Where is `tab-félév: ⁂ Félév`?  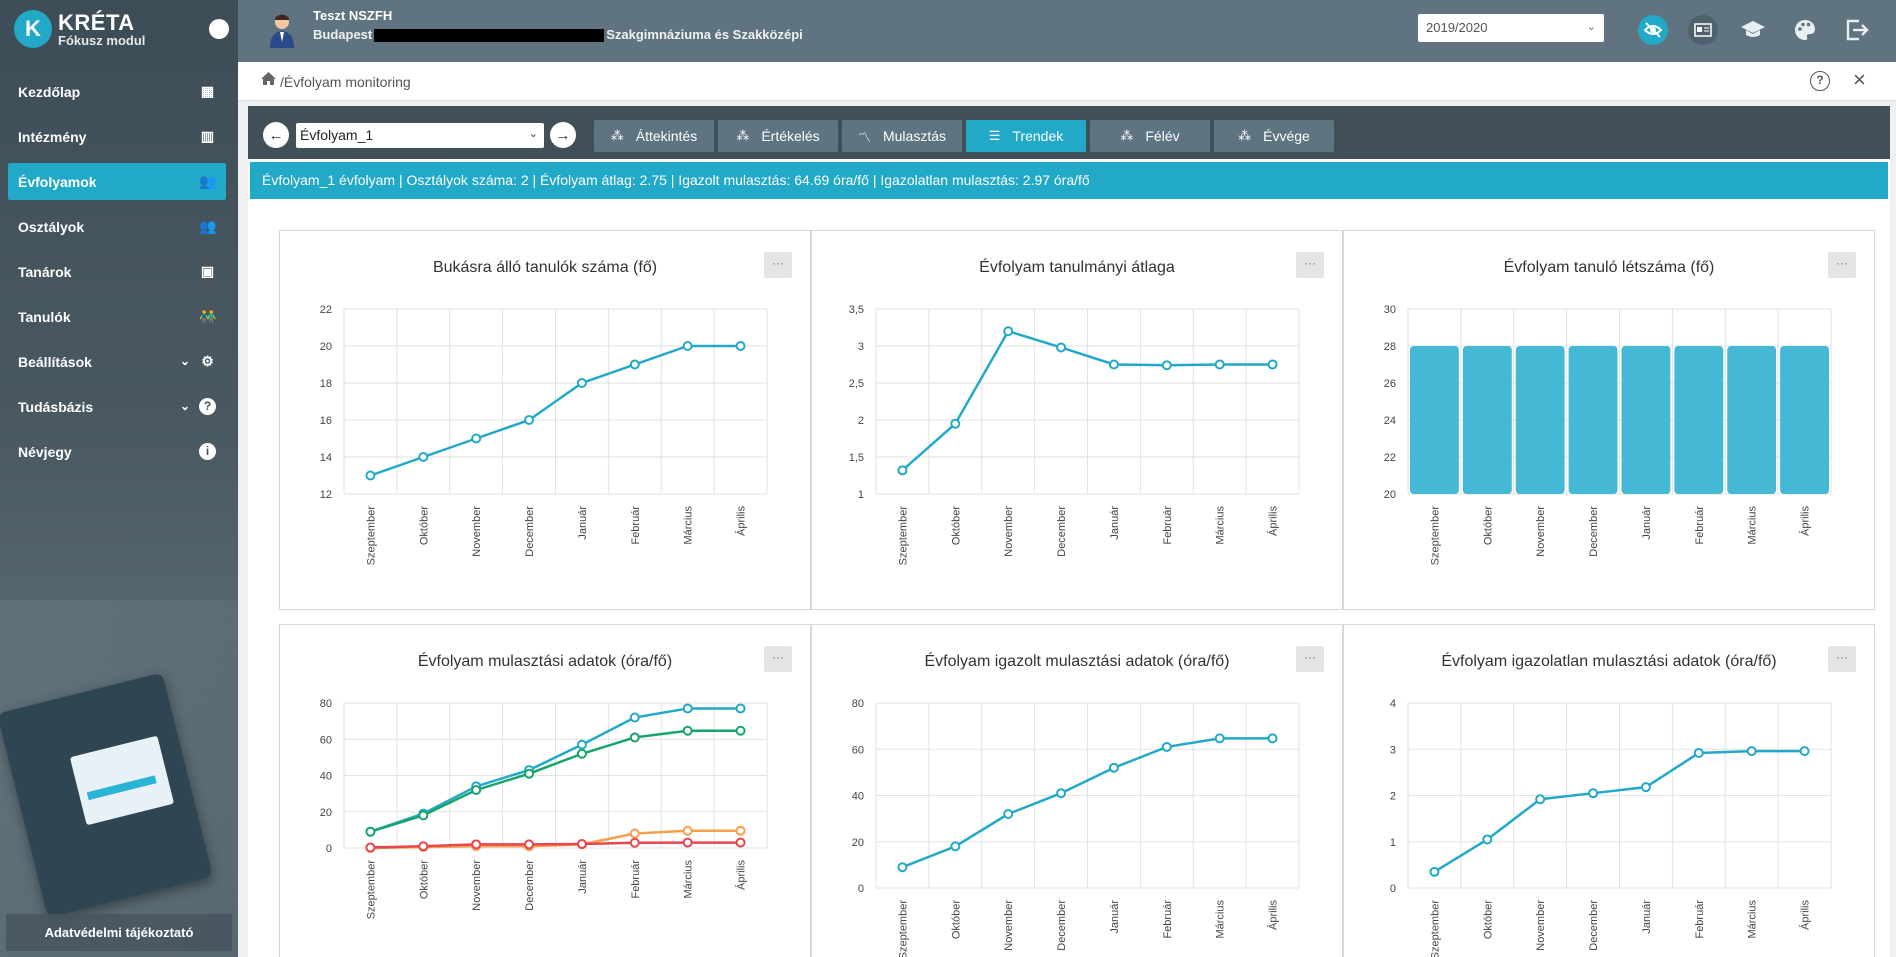
tab-félév: ⁂ Félév is located at coordinates (1150, 136).